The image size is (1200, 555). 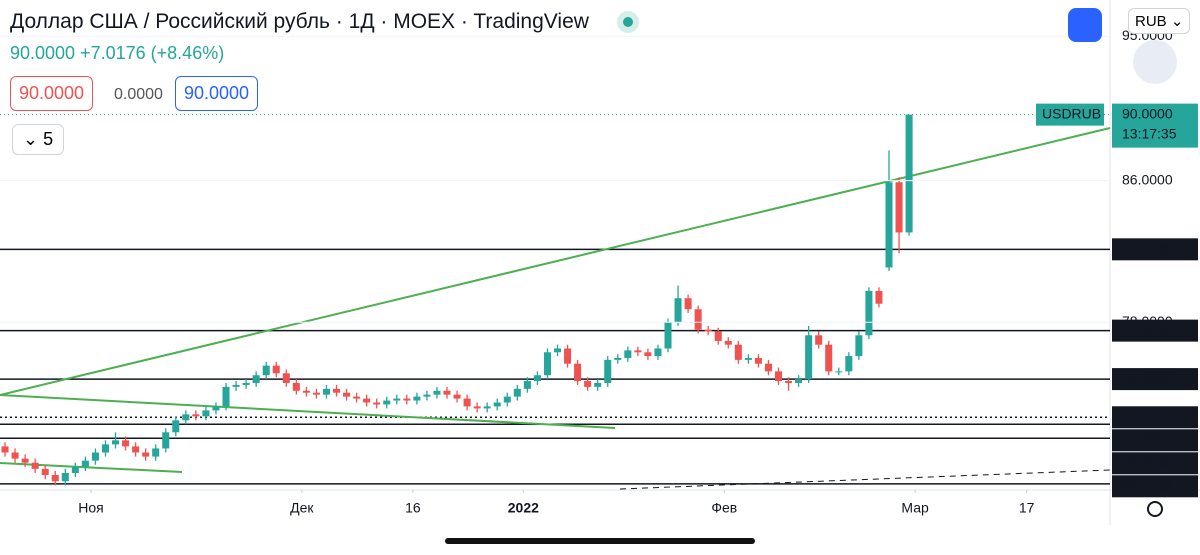 What do you see at coordinates (217, 93) in the screenshot?
I see `buy-button: 90.0000` at bounding box center [217, 93].